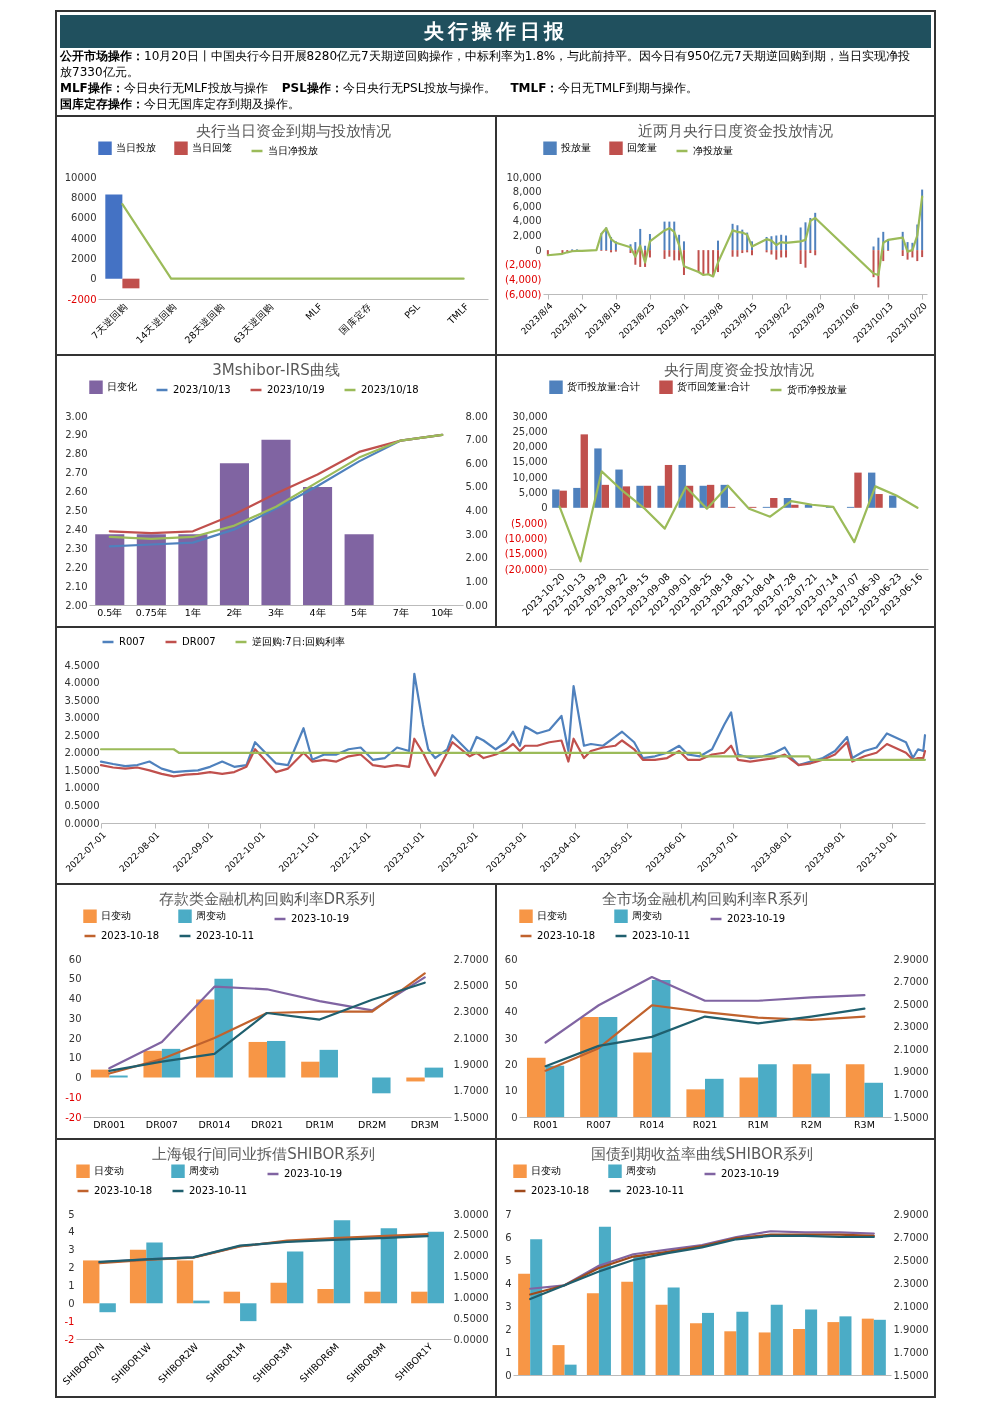 The width and height of the screenshot is (992, 1403). What do you see at coordinates (71, 1285) in the screenshot?
I see `y-tick-label: 1` at bounding box center [71, 1285].